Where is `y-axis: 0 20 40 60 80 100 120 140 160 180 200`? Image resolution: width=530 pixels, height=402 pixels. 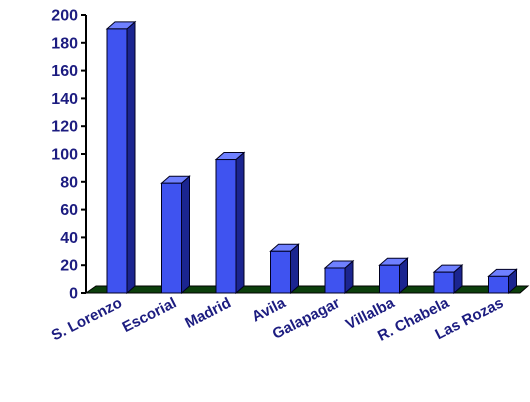
y-axis: 0 20 40 60 80 100 120 140 160 180 200 is located at coordinates (69, 155).